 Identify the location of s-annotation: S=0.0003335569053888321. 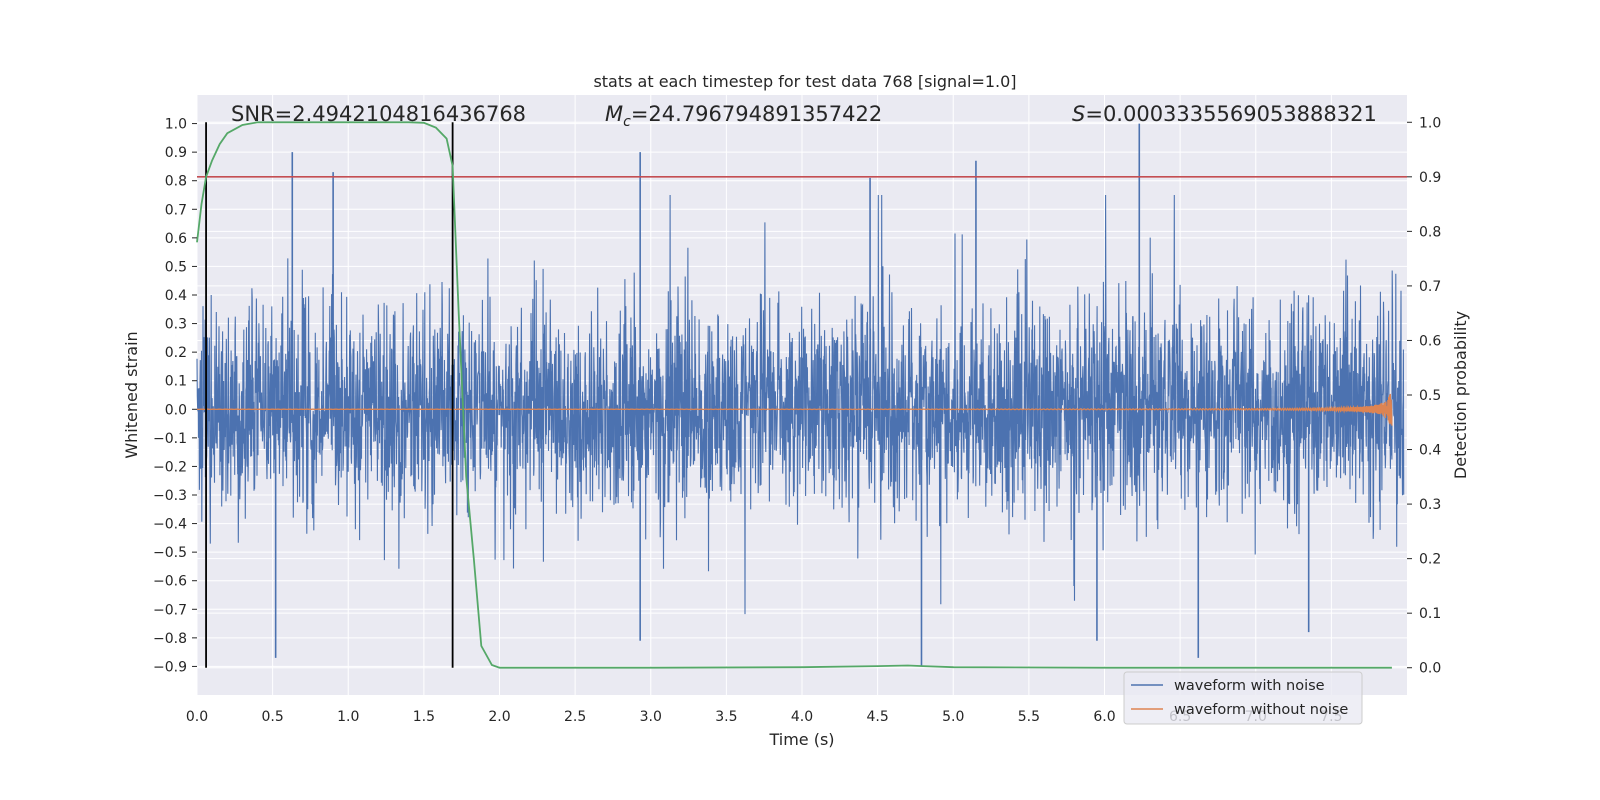
(1224, 114).